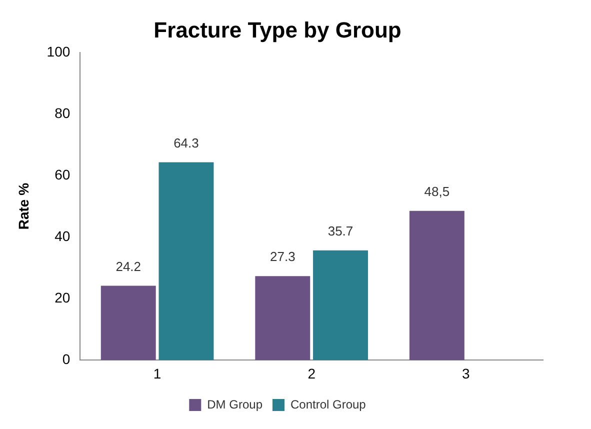  What do you see at coordinates (437, 191) in the screenshot?
I see `data-label: 48,5` at bounding box center [437, 191].